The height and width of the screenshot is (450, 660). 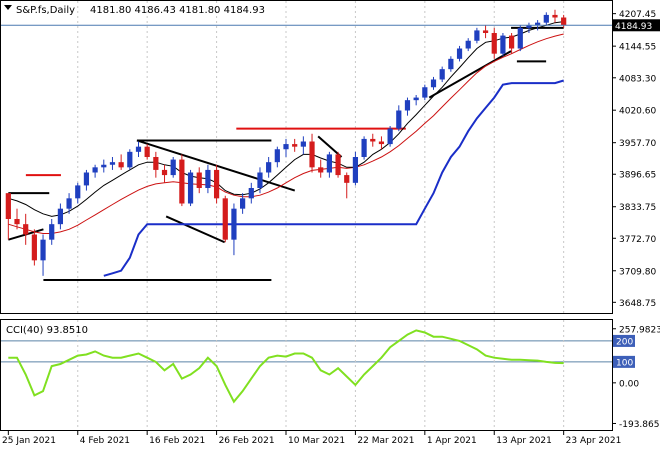 What do you see at coordinates (637, 176) in the screenshot?
I see `price-tick-label: 3896.65` at bounding box center [637, 176].